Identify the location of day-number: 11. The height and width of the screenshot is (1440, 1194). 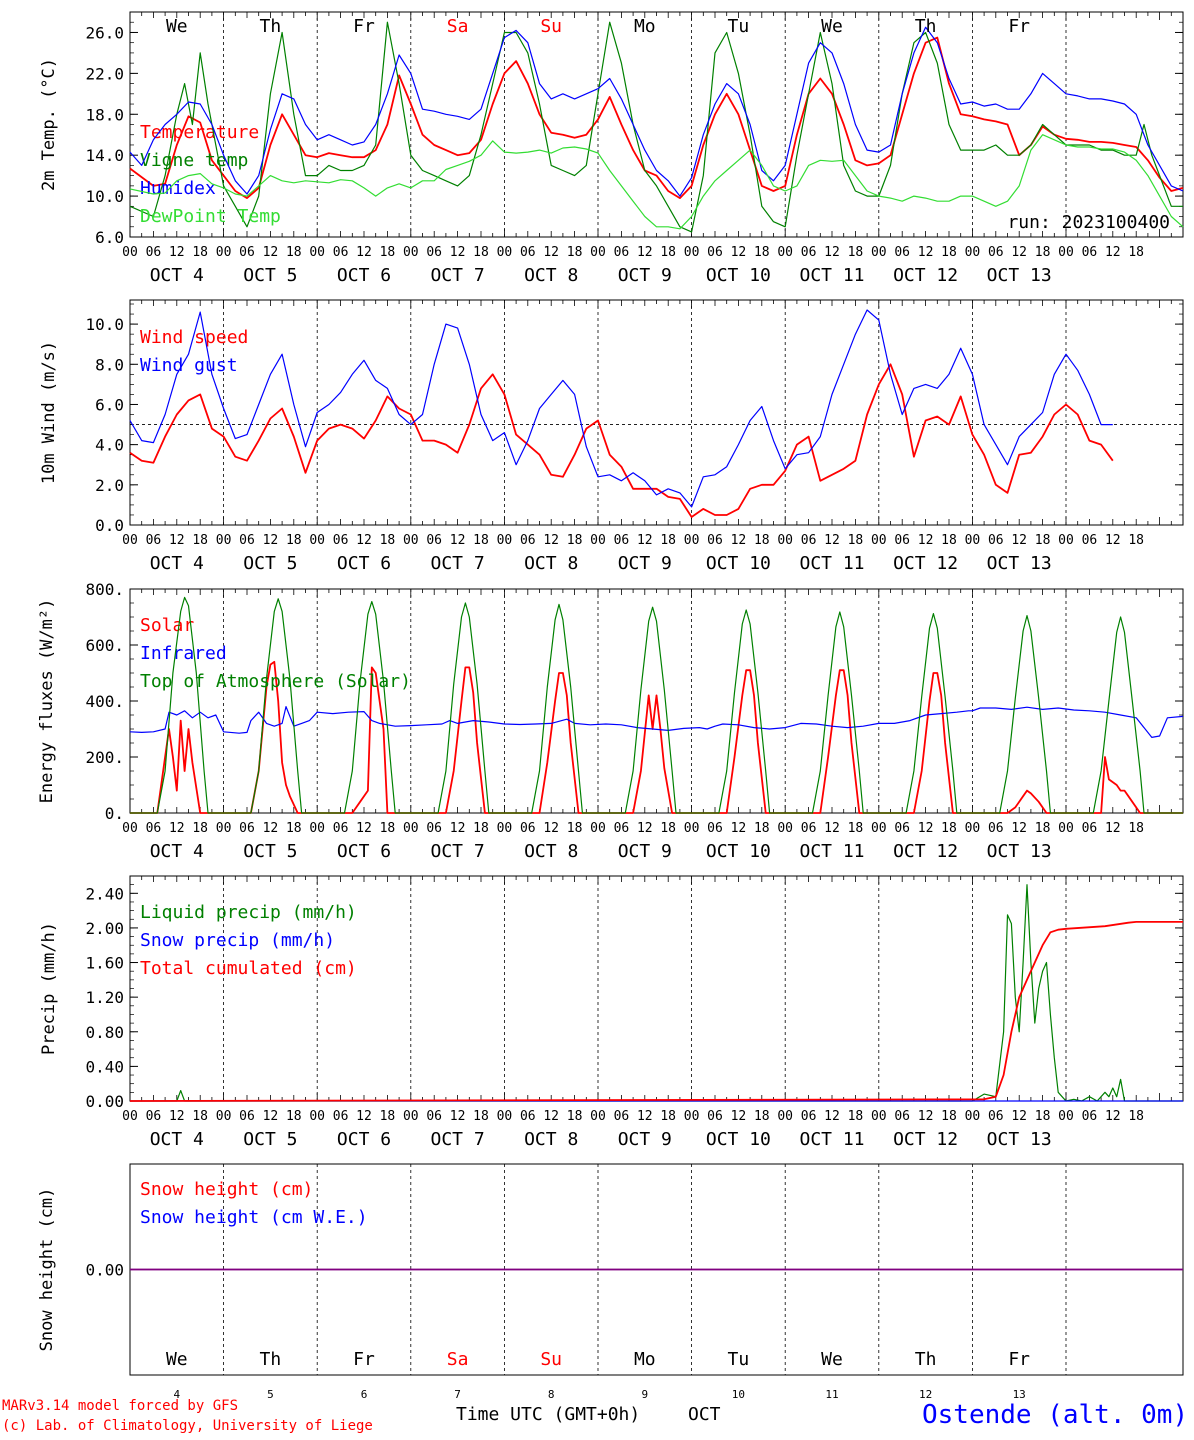
(831, 1394).